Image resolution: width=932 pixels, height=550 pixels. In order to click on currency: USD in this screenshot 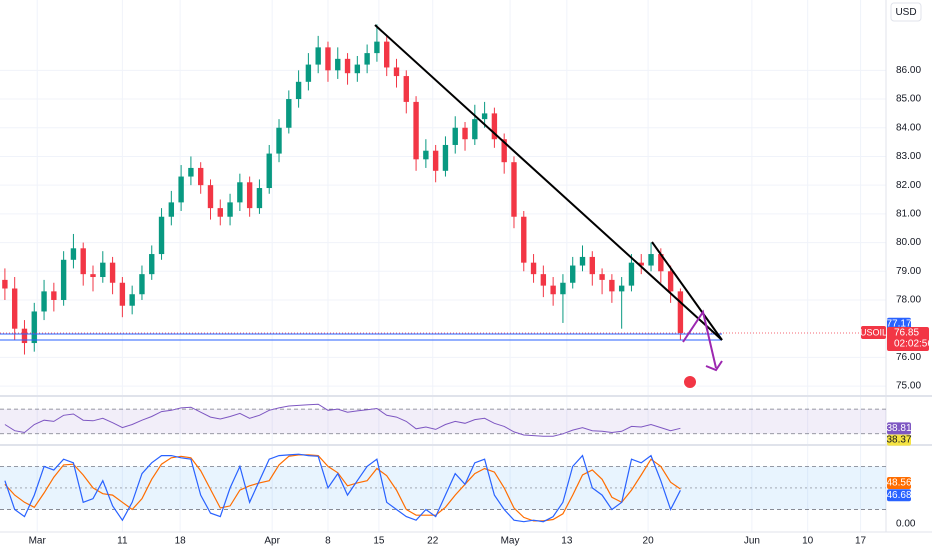, I will do `click(905, 12)`.